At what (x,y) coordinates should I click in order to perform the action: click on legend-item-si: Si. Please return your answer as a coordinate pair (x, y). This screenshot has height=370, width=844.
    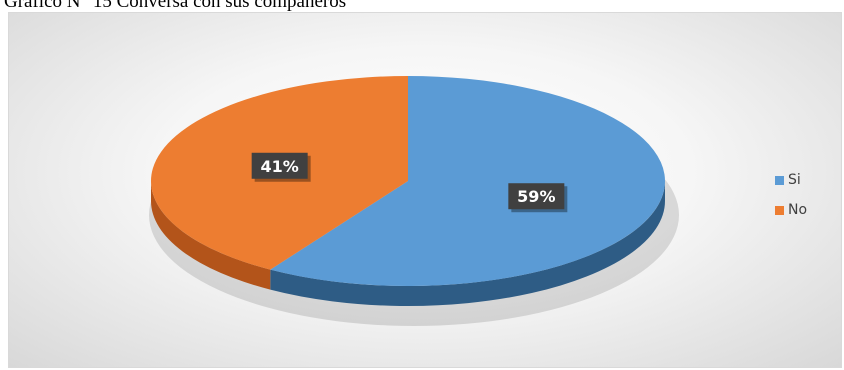
    Looking at the image, I should click on (791, 180).